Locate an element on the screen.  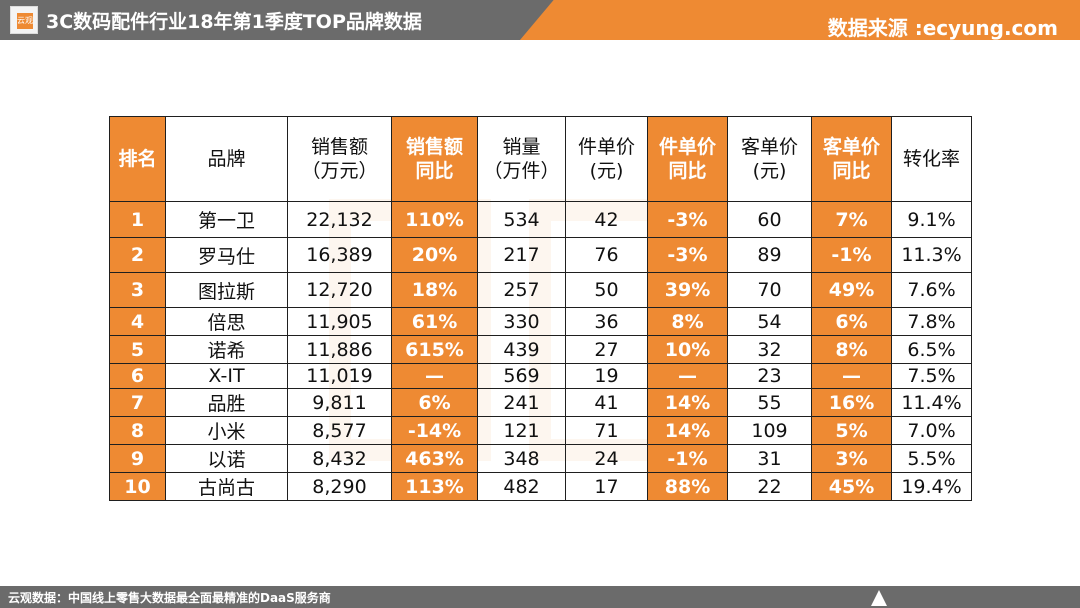
rank-cell: 1 is located at coordinates (137, 219).